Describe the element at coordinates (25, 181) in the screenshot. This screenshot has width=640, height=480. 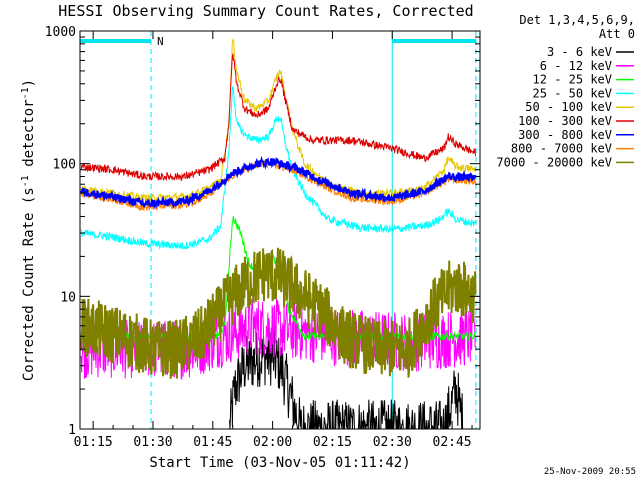
I see `y-axis-label-sup1: -1` at that location.